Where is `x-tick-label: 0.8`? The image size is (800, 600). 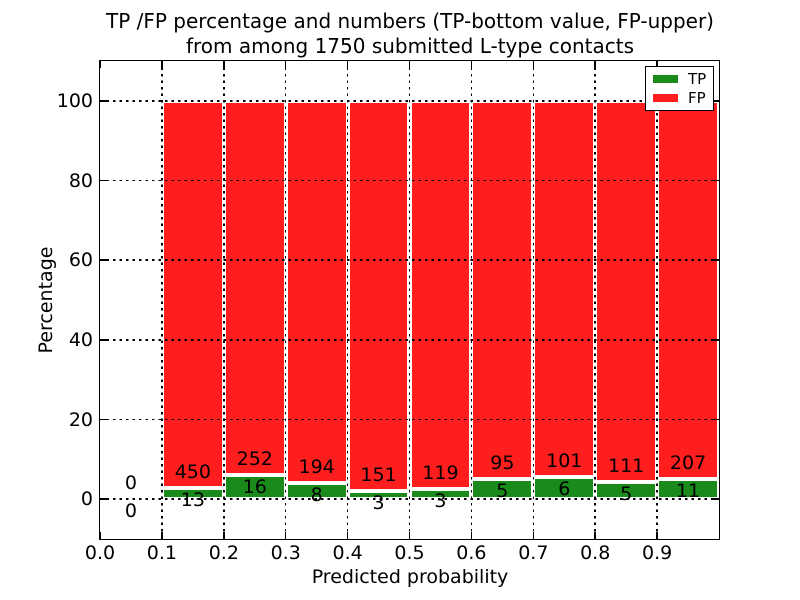 x-tick-label: 0.8 is located at coordinates (595, 553).